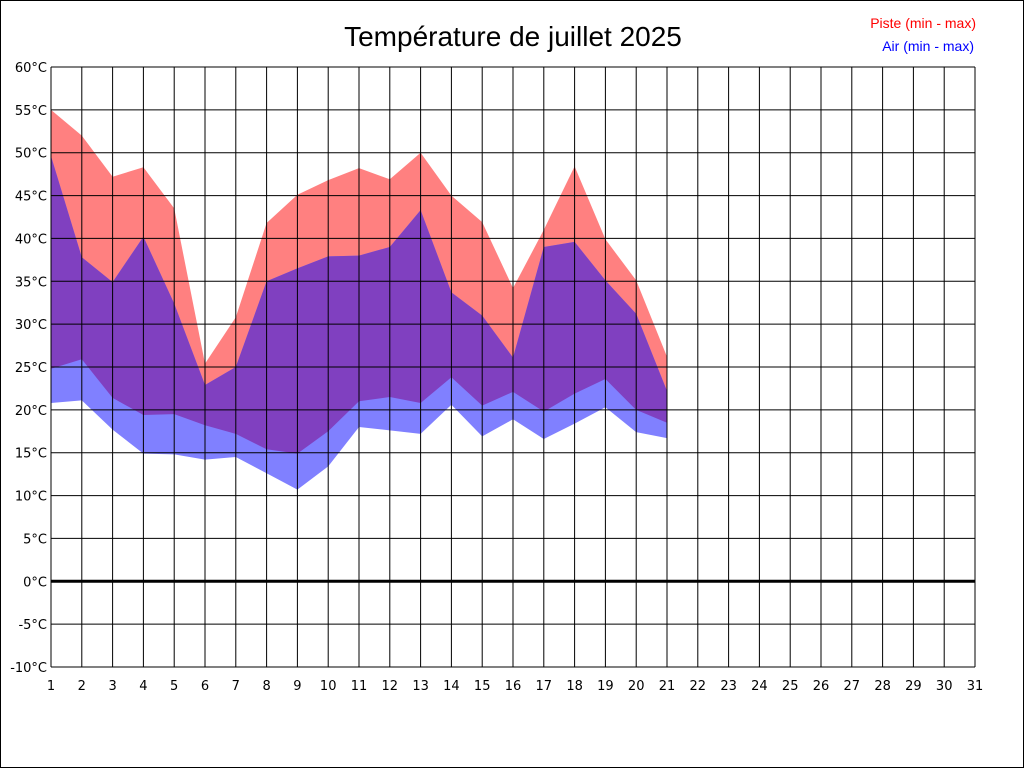 This screenshot has width=1024, height=768. Describe the element at coordinates (852, 686) in the screenshot. I see `x-tick-label: 27` at that location.